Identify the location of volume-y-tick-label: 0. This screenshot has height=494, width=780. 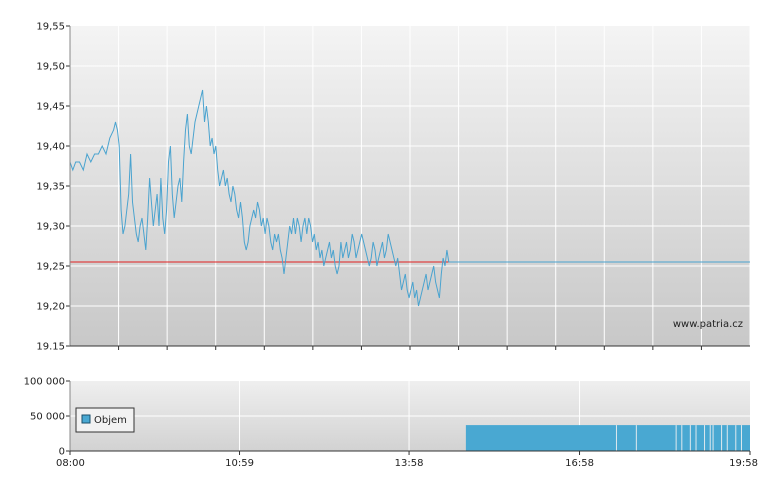
(62, 452).